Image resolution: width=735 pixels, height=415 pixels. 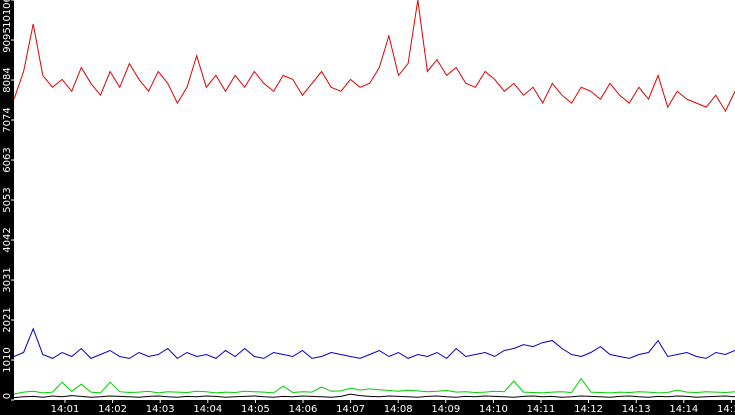 I want to click on y-tick-label: 9095, so click(x=7, y=39).